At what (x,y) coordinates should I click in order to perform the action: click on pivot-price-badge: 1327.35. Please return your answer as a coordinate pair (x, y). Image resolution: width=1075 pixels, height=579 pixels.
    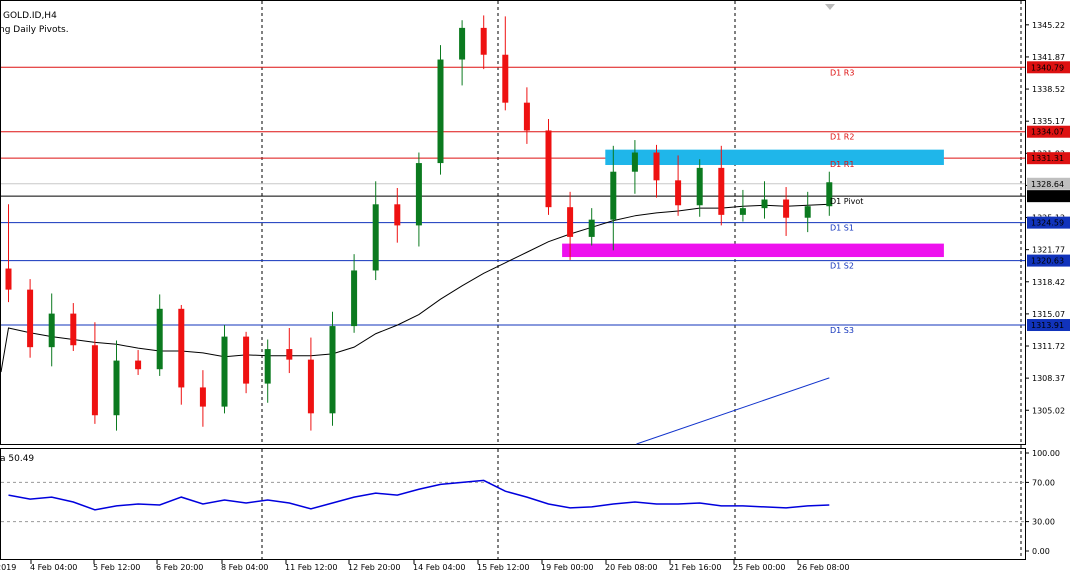
    Looking at the image, I should click on (1047, 196).